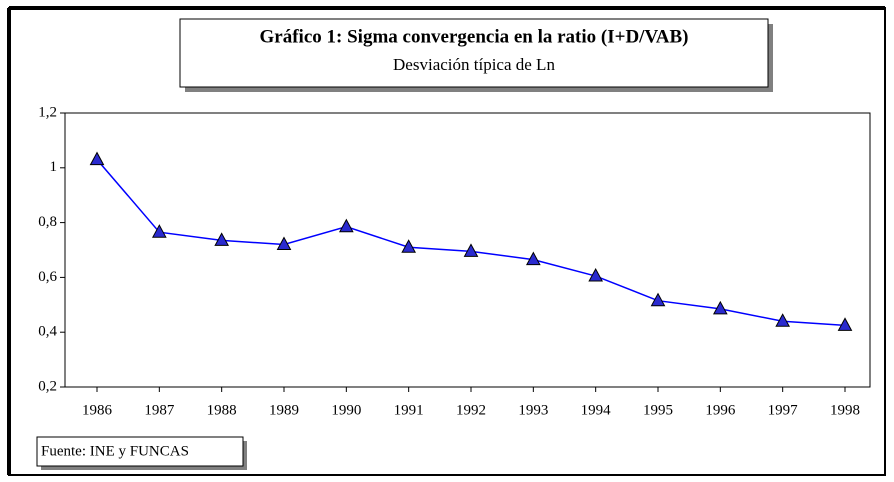  What do you see at coordinates (346, 410) in the screenshot?
I see `x-tick-label: 1990` at bounding box center [346, 410].